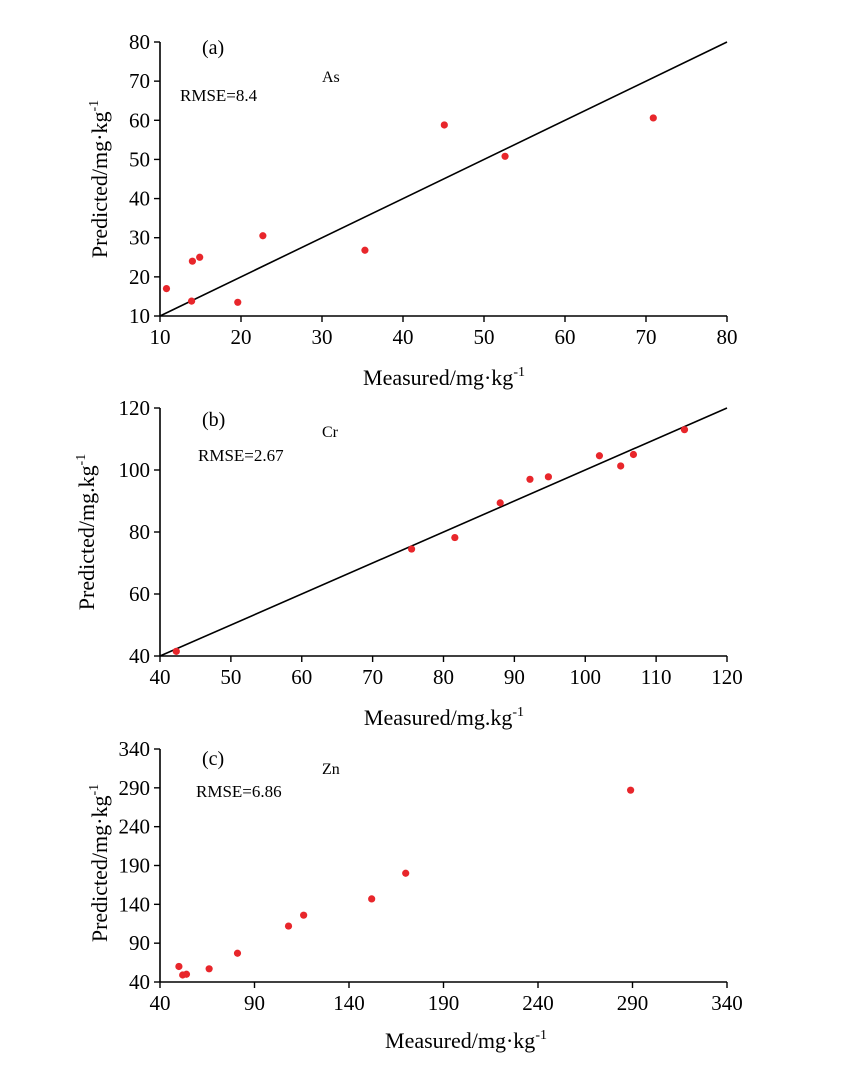  What do you see at coordinates (135, 408) in the screenshot?
I see `y-tick-label: 120` at bounding box center [135, 408].